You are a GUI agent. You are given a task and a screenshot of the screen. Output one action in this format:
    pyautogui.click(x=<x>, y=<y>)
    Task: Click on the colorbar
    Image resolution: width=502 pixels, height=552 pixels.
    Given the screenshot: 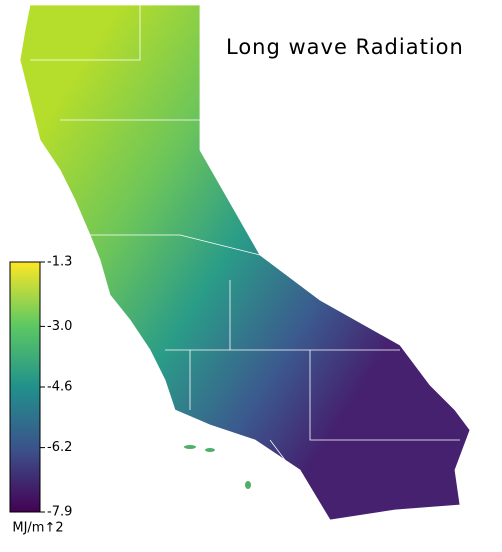 What is the action you would take?
    pyautogui.click(x=25, y=387)
    